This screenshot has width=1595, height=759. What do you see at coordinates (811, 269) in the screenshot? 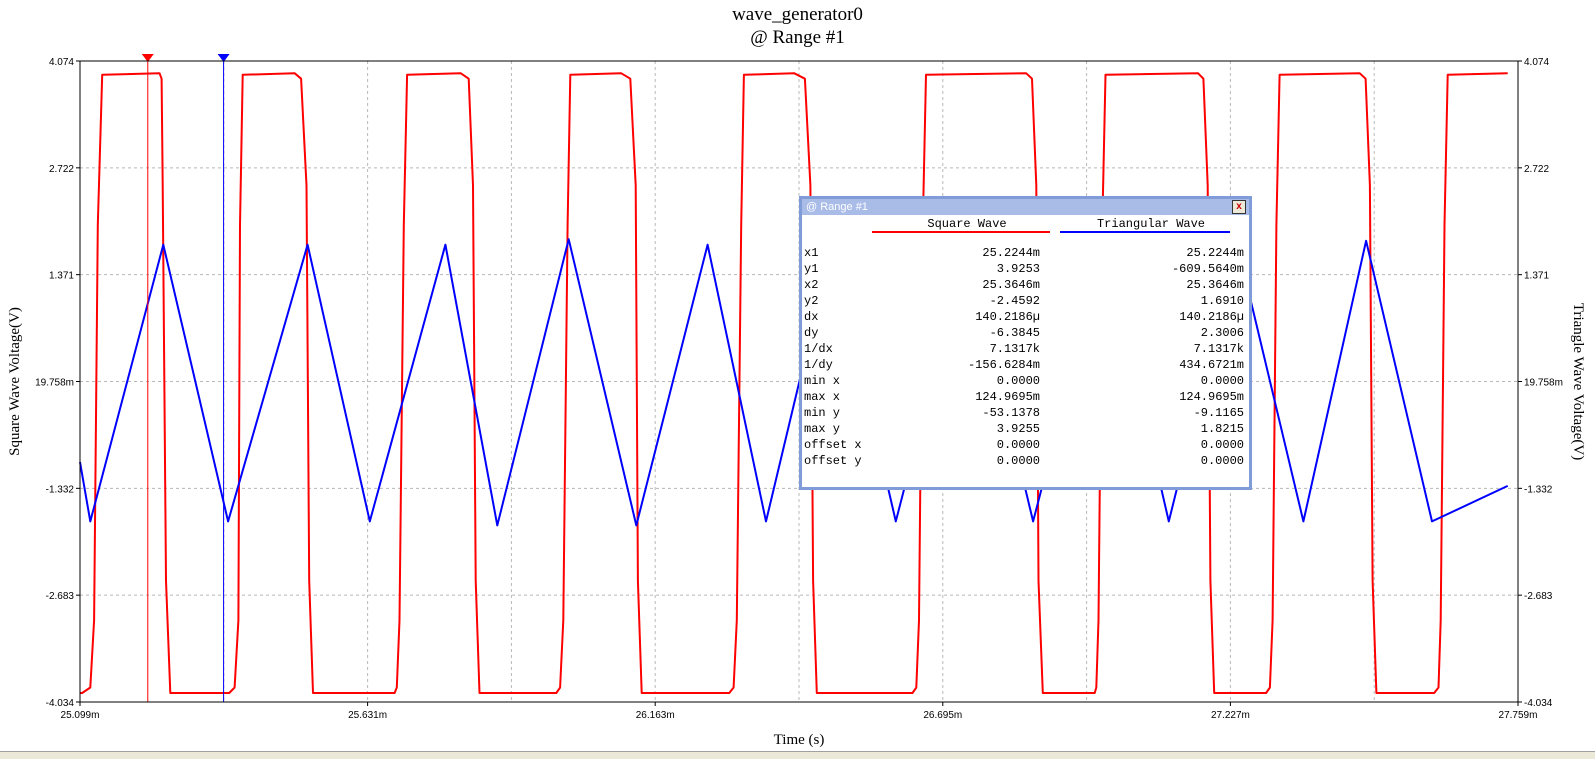
I see `row-label: y1` at bounding box center [811, 269].